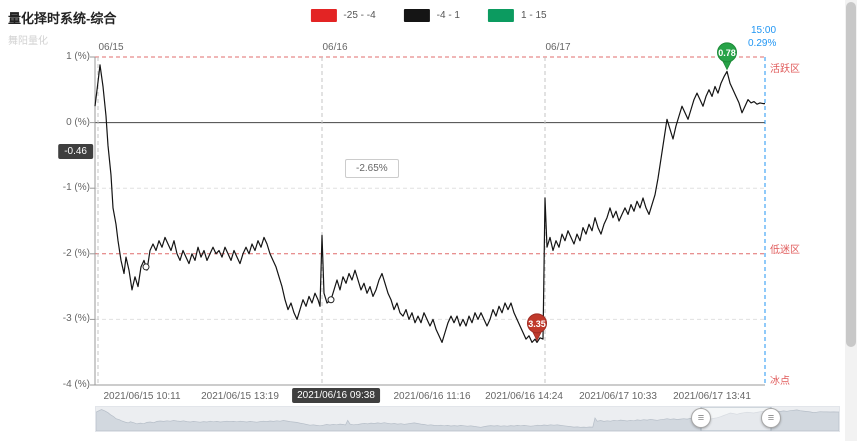  I want to click on legend-label: 1 - 15, so click(534, 15).